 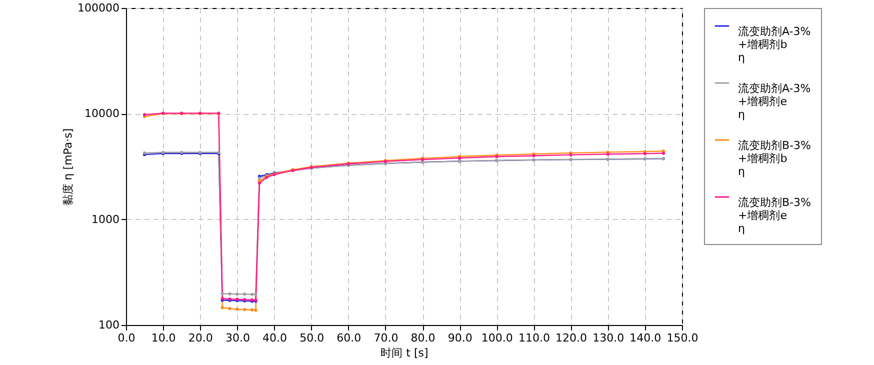 What do you see at coordinates (404, 353) in the screenshot?
I see `x-axis-title: 时间 t [s]` at bounding box center [404, 353].